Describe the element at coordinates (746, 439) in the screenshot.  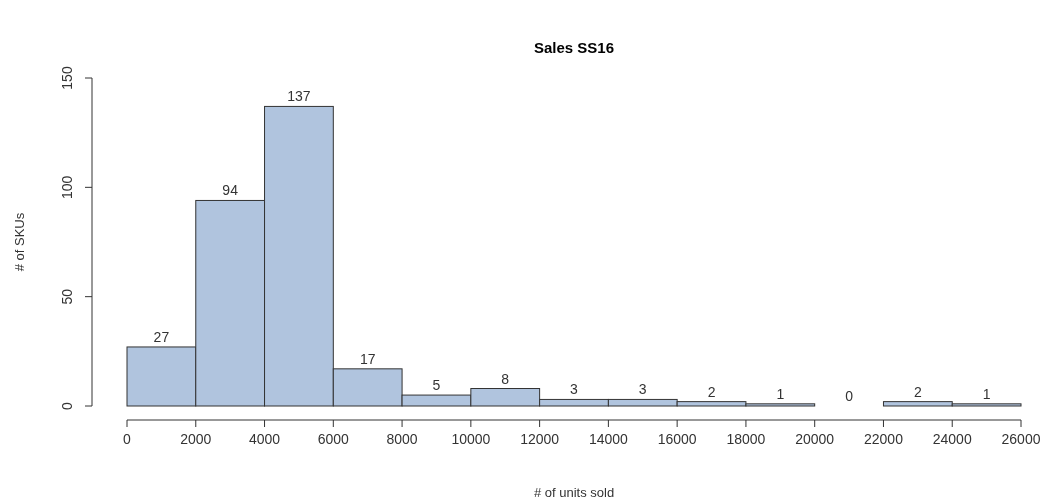
I see `x-tick-label: 18000` at that location.